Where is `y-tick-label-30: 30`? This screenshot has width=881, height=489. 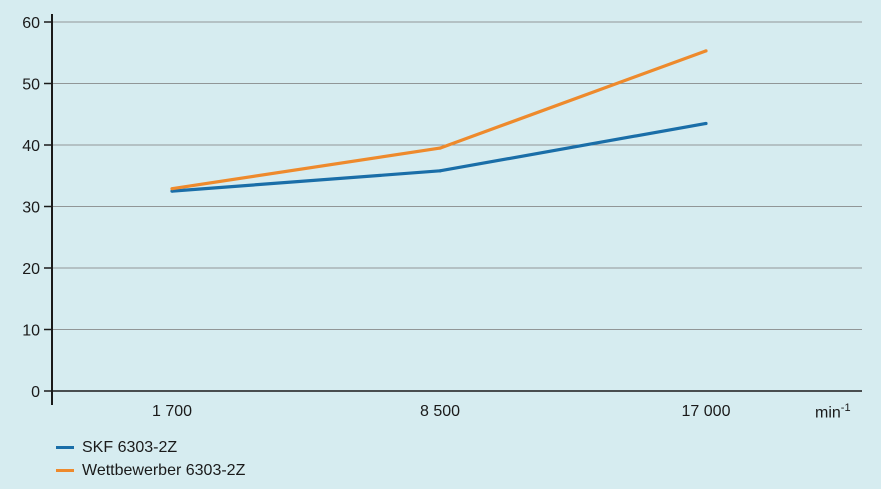 y-tick-label-30: 30 is located at coordinates (31, 208).